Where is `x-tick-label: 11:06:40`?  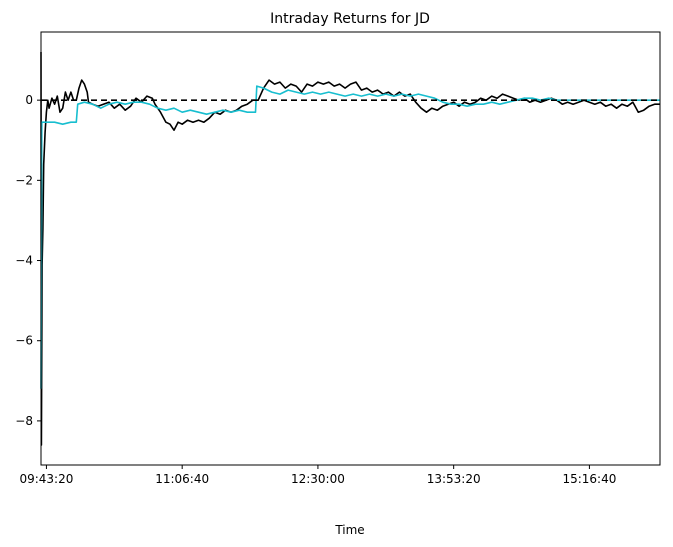 x-tick-label: 11:06:40 is located at coordinates (182, 479).